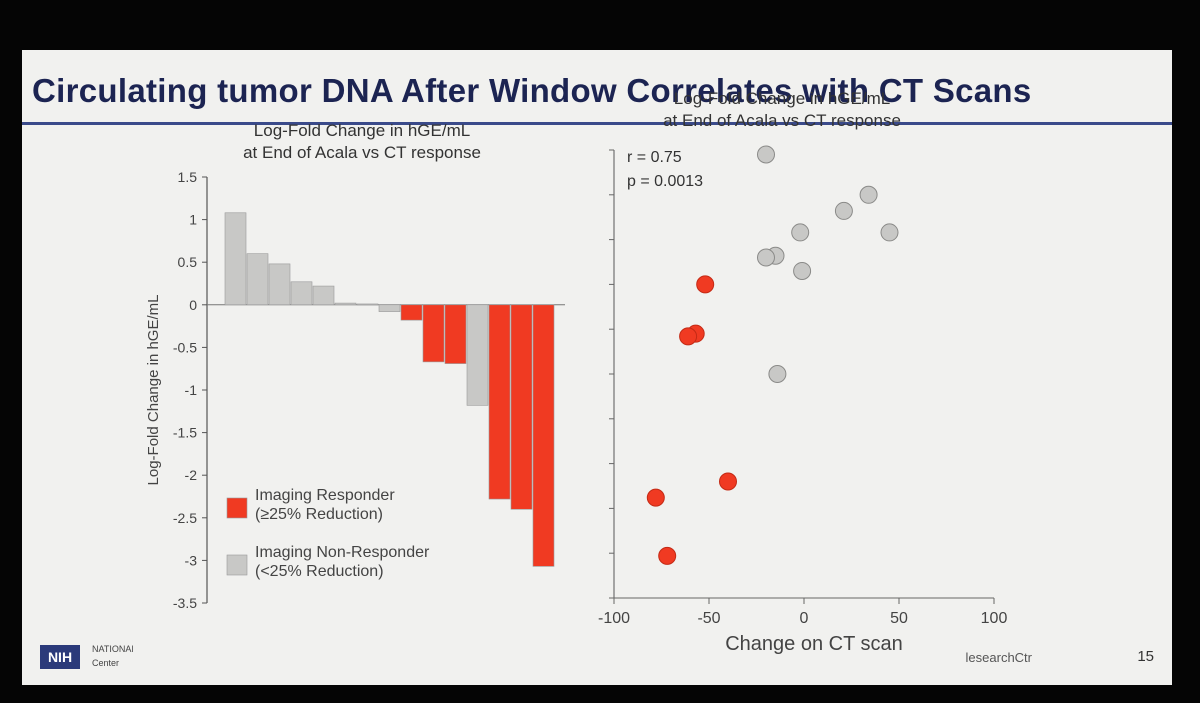 The image size is (1200, 703). I want to click on scatter-x-tick-label: -100, so click(614, 618).